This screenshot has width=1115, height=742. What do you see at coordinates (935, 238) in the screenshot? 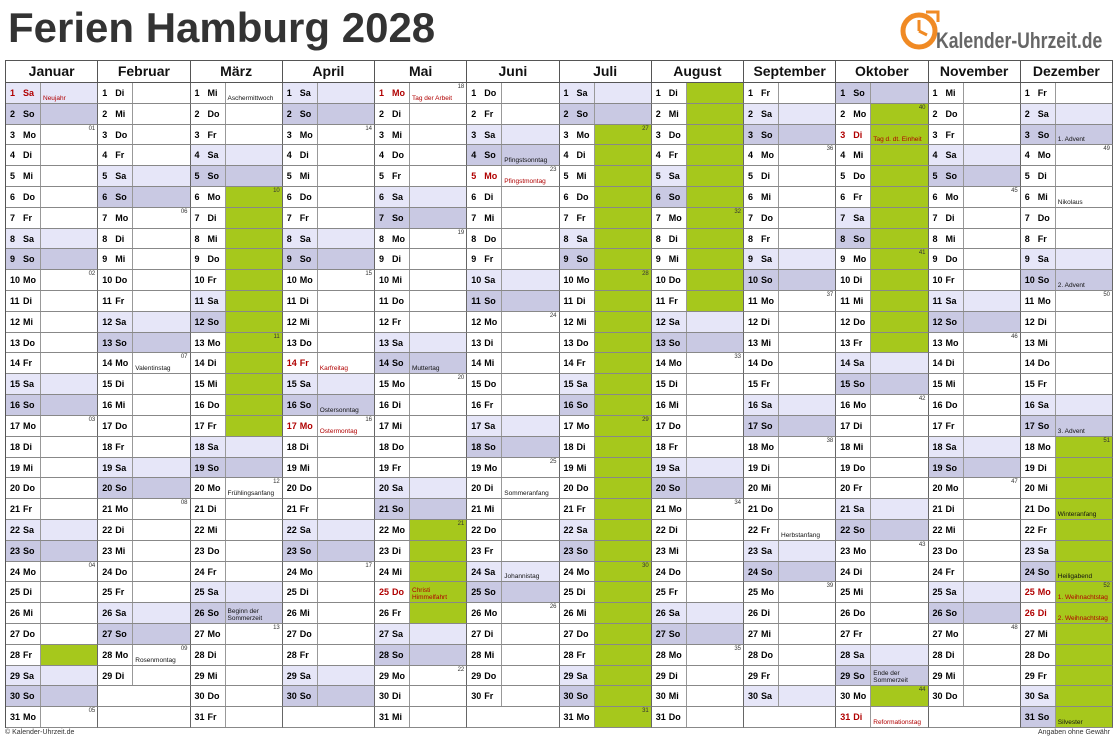
I see `day-number: 8` at bounding box center [935, 238].